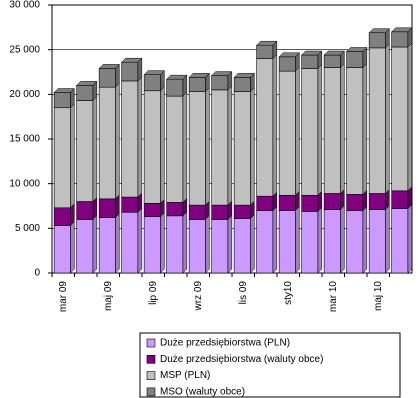  I want to click on x-tick-label: mar 09, so click(63, 297).